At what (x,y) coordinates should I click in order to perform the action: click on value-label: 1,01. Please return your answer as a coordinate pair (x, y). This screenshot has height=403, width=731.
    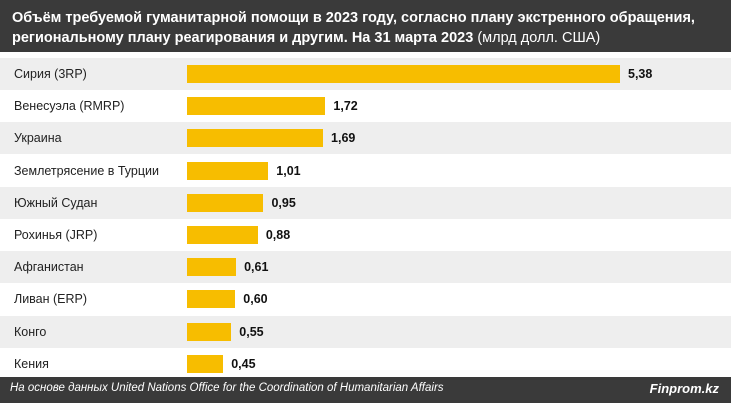
    Looking at the image, I should click on (288, 170).